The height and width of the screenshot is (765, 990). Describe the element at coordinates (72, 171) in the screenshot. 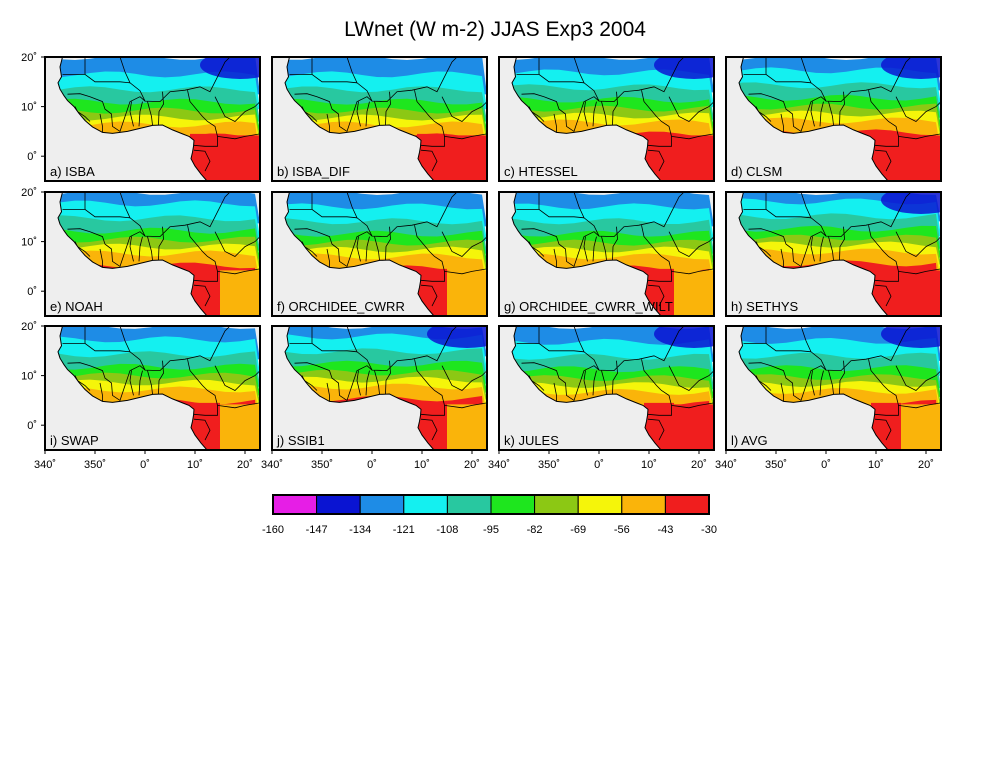

I see `panel-label: a) ISBA` at that location.